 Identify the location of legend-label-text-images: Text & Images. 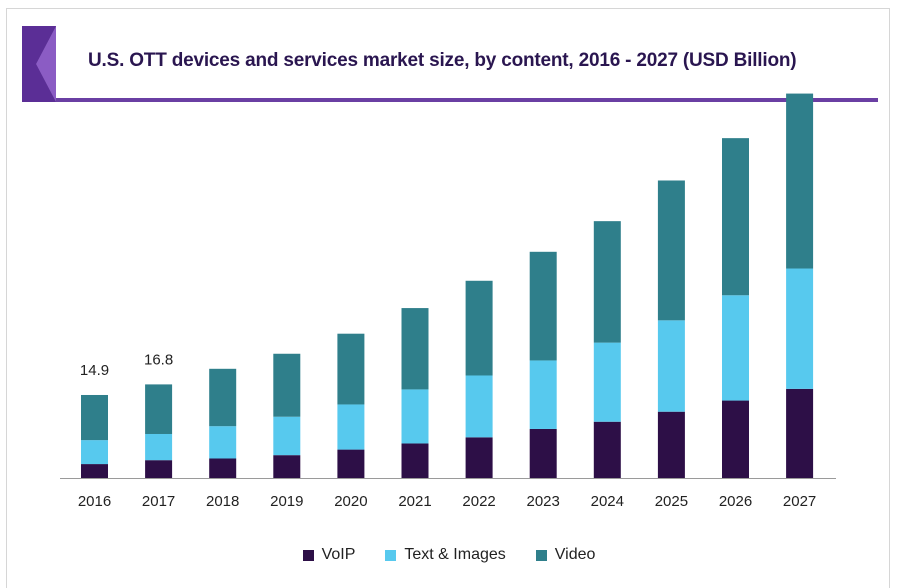
(455, 554).